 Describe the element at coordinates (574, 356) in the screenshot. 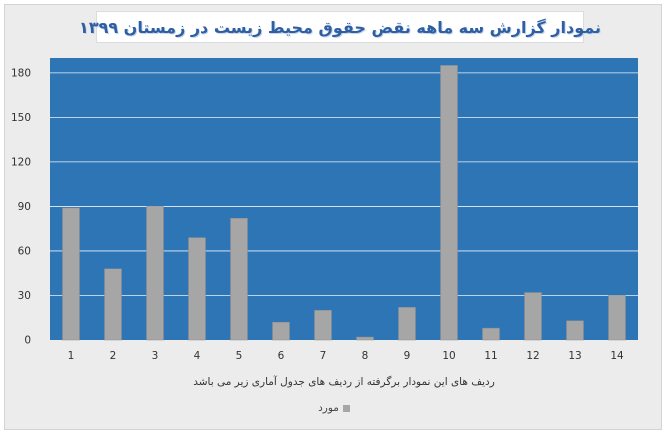

I see `x-tick-label: 13` at that location.